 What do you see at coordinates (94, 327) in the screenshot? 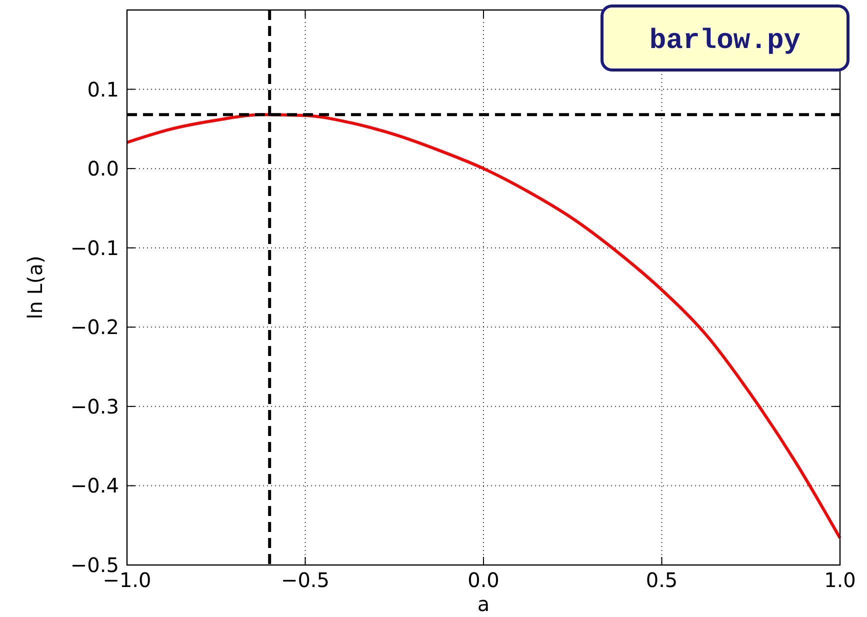
I see `y-tick-label: −0.2` at bounding box center [94, 327].